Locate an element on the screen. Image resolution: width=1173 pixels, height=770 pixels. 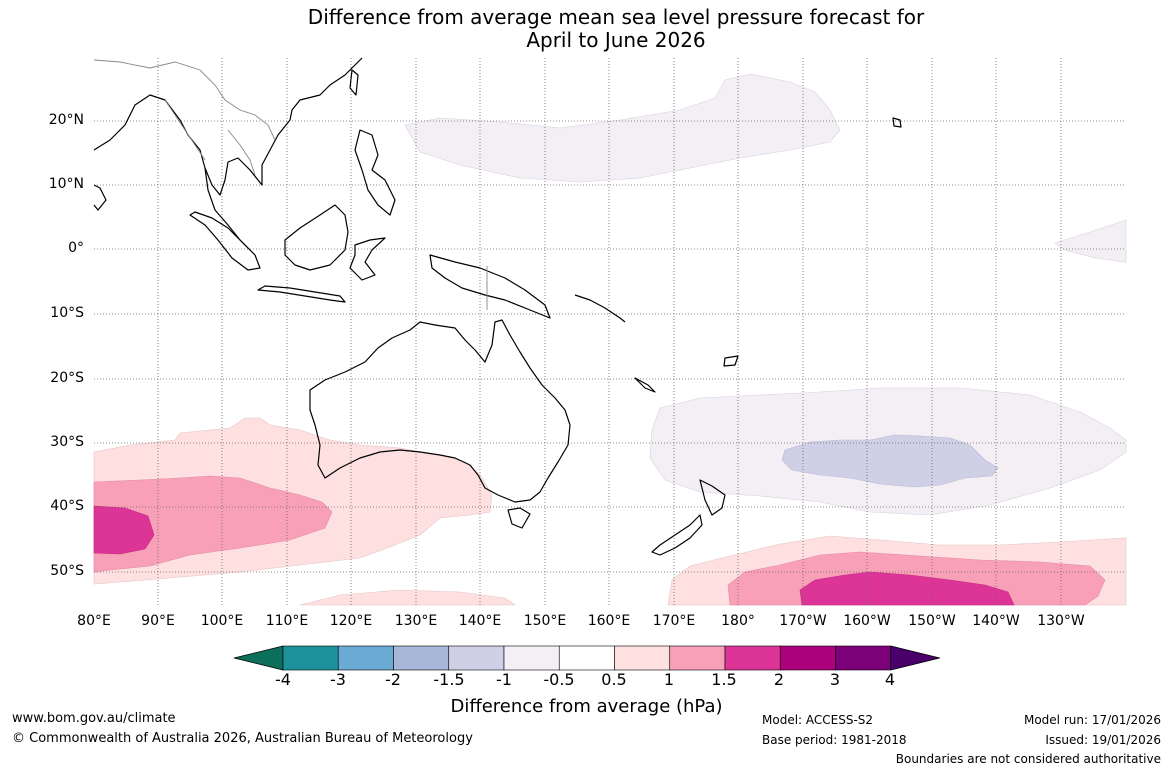
south-pacific-negative-core is located at coordinates (890, 461).